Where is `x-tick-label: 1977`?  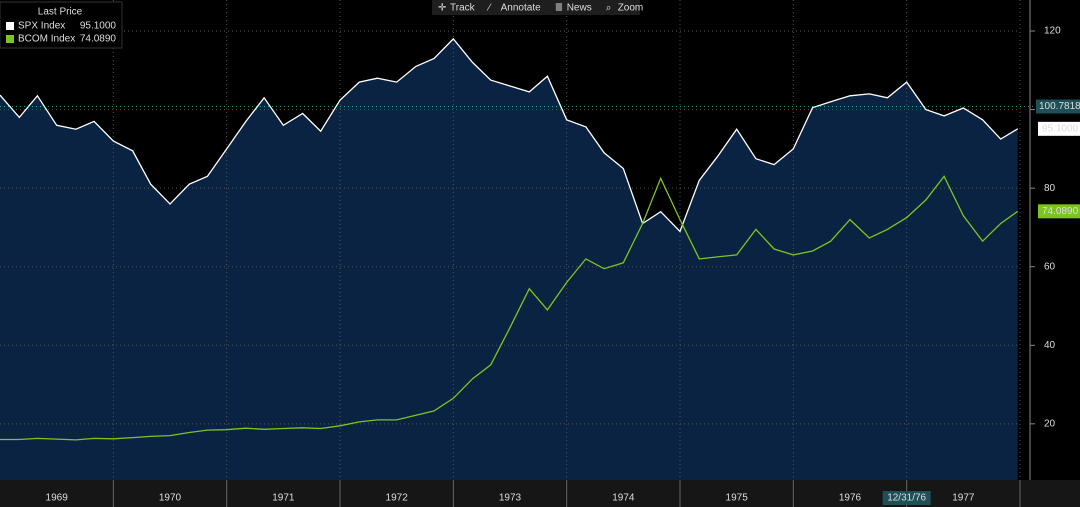 x-tick-label: 1977 is located at coordinates (963, 498).